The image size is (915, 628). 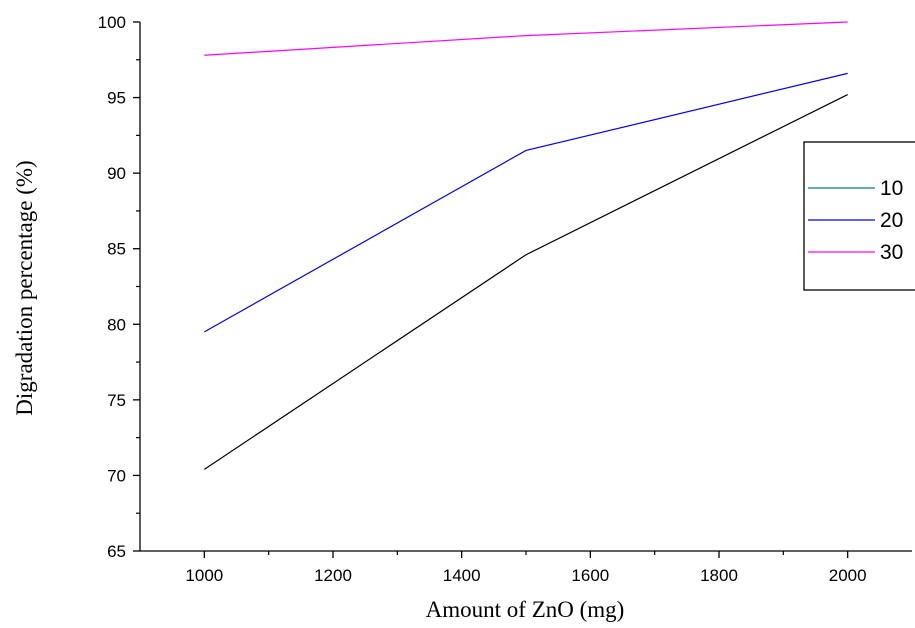 What do you see at coordinates (24, 287) in the screenshot?
I see `y-axis-title: Digradation percentage (%)` at bounding box center [24, 287].